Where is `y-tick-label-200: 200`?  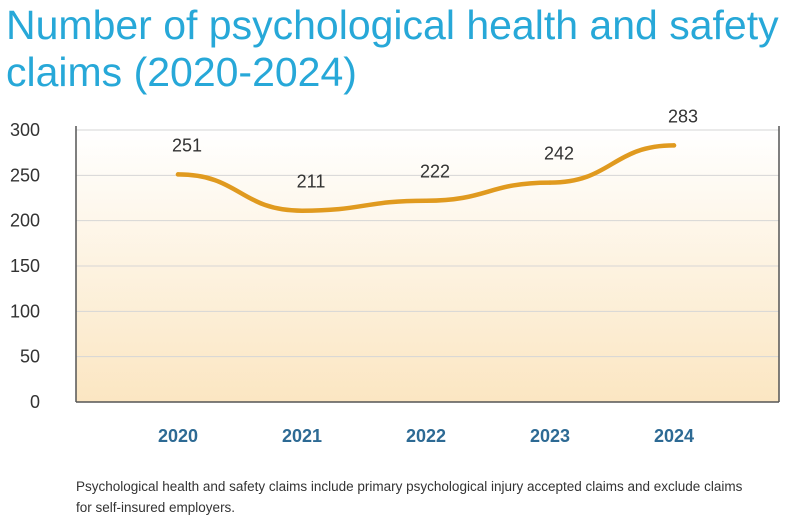
y-tick-label-200: 200 is located at coordinates (25, 221).